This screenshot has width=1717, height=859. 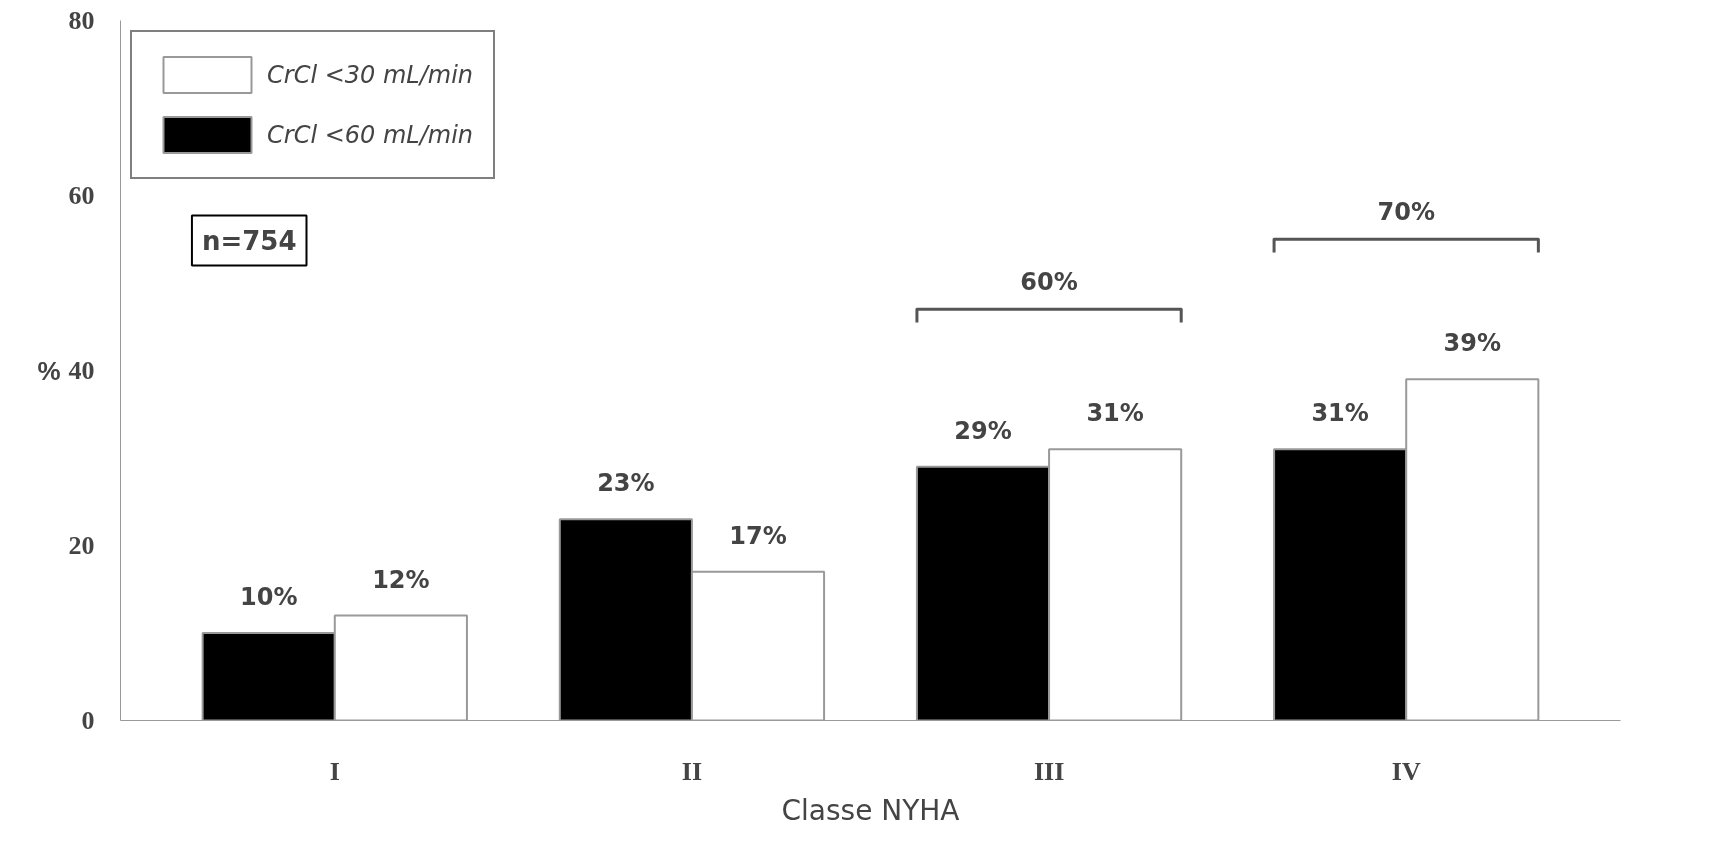 I want to click on x-tick-label: I, so click(x=334, y=771).